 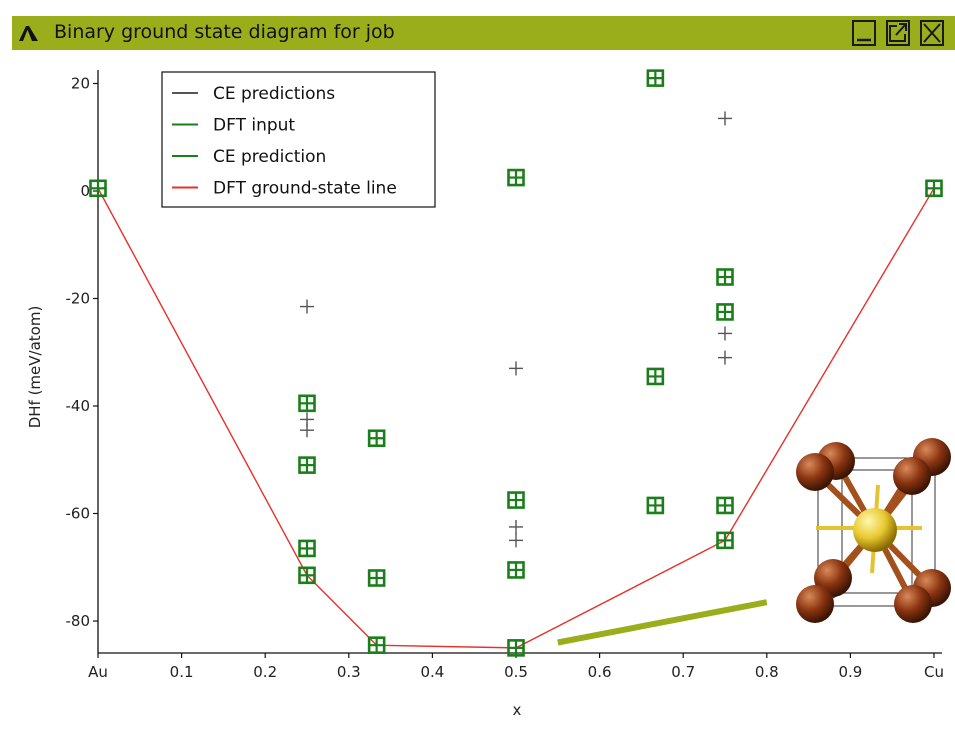 What do you see at coordinates (78, 621) in the screenshot?
I see `y-tick-label: -80` at bounding box center [78, 621].